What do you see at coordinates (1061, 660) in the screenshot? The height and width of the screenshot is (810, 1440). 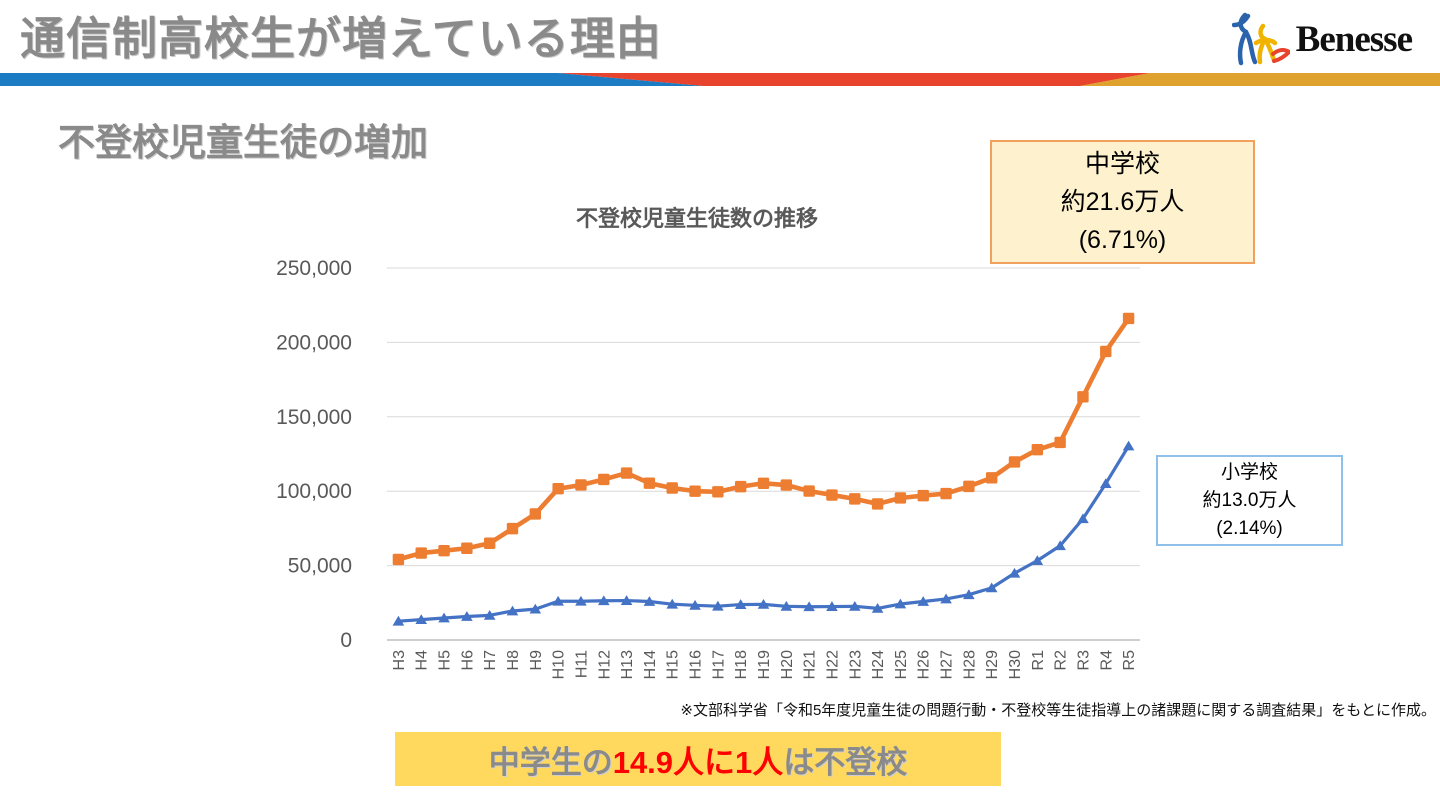 I see `x-tick-label: R2` at bounding box center [1061, 660].